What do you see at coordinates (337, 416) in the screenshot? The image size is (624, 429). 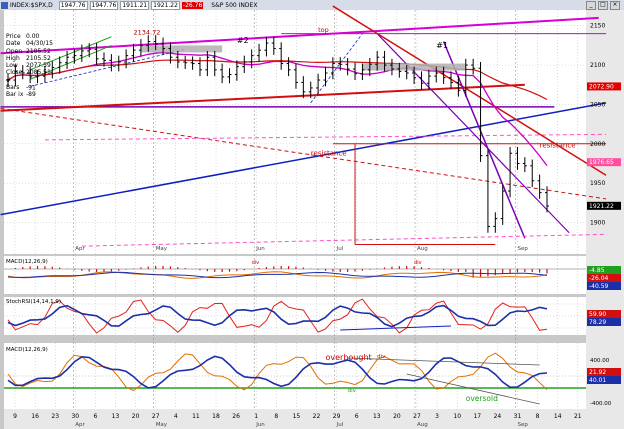 I see `x-tick-label: 29` at bounding box center [337, 416].